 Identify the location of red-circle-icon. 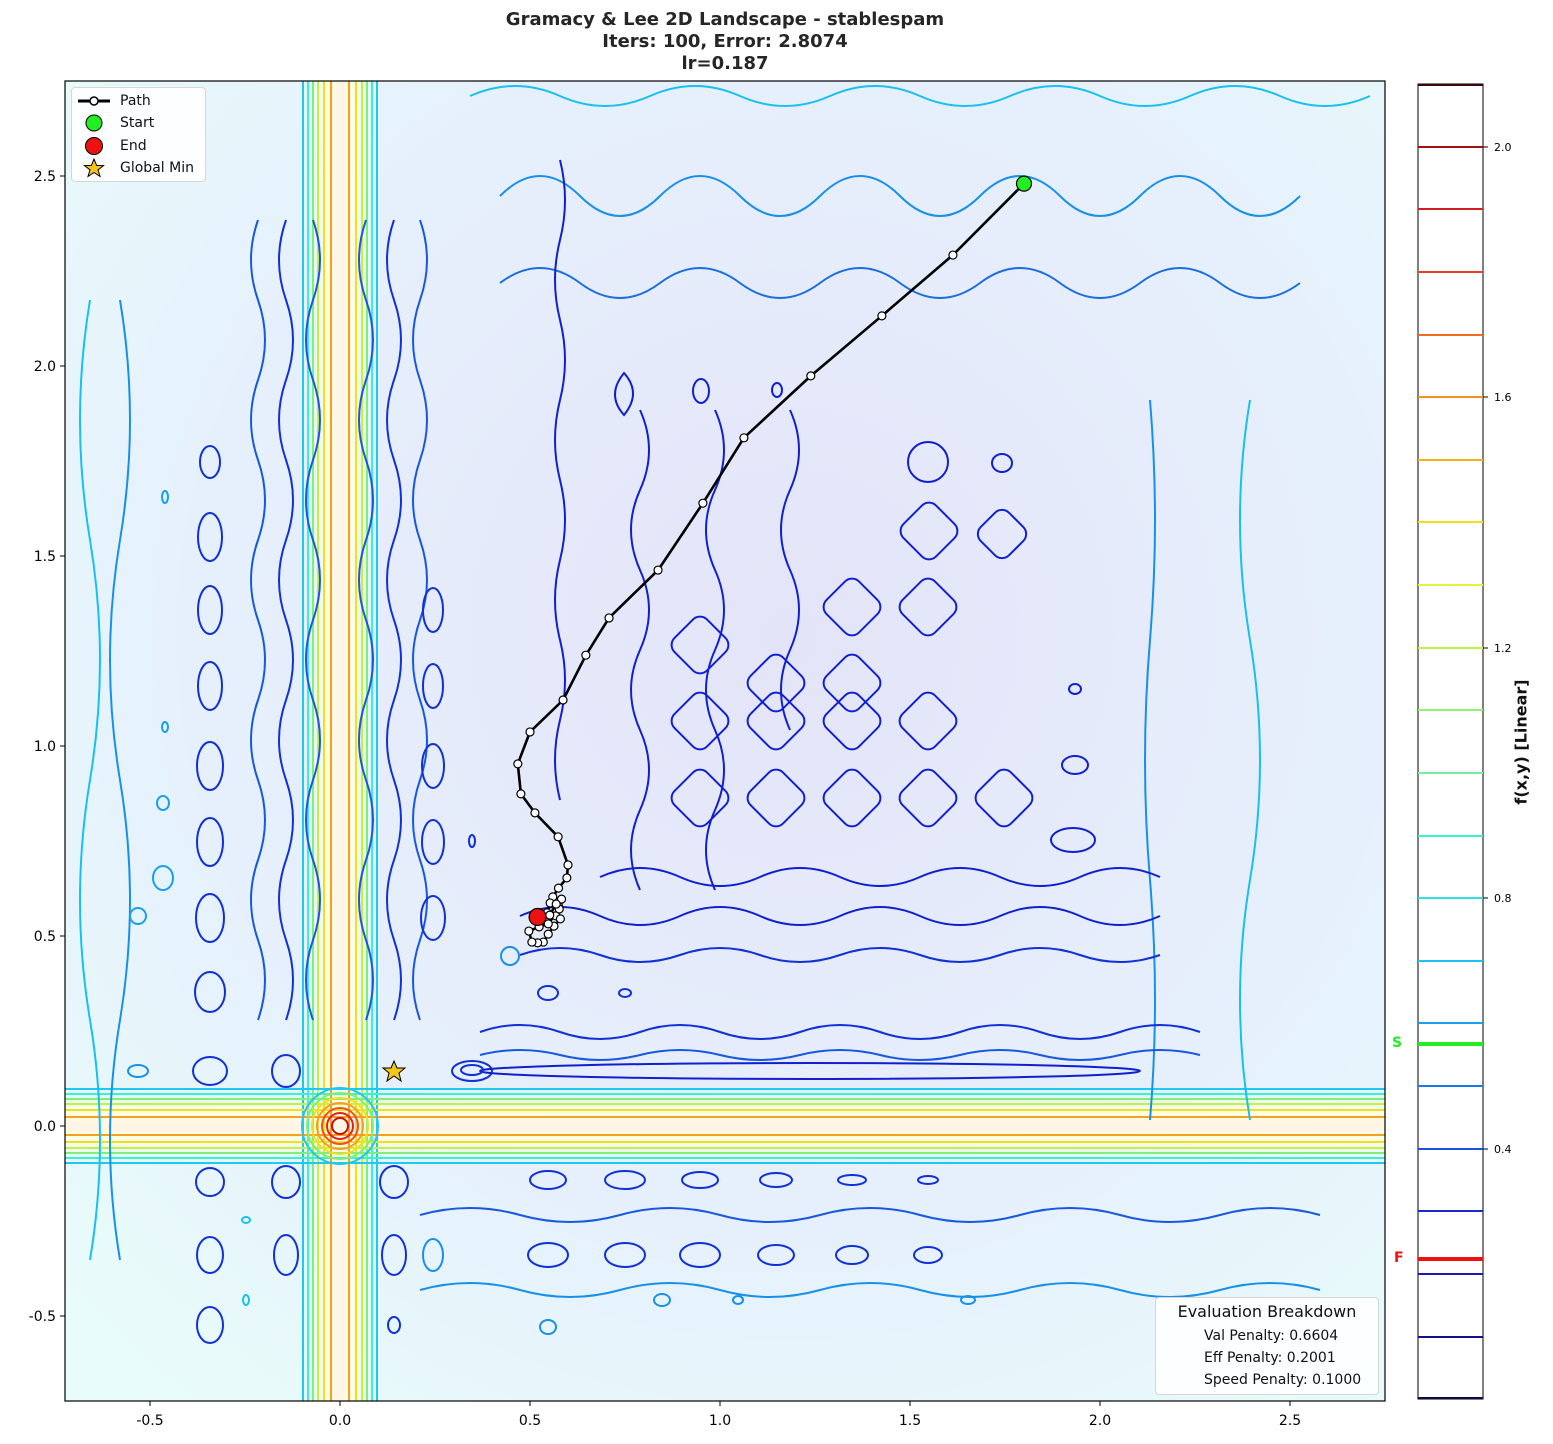
(94, 146).